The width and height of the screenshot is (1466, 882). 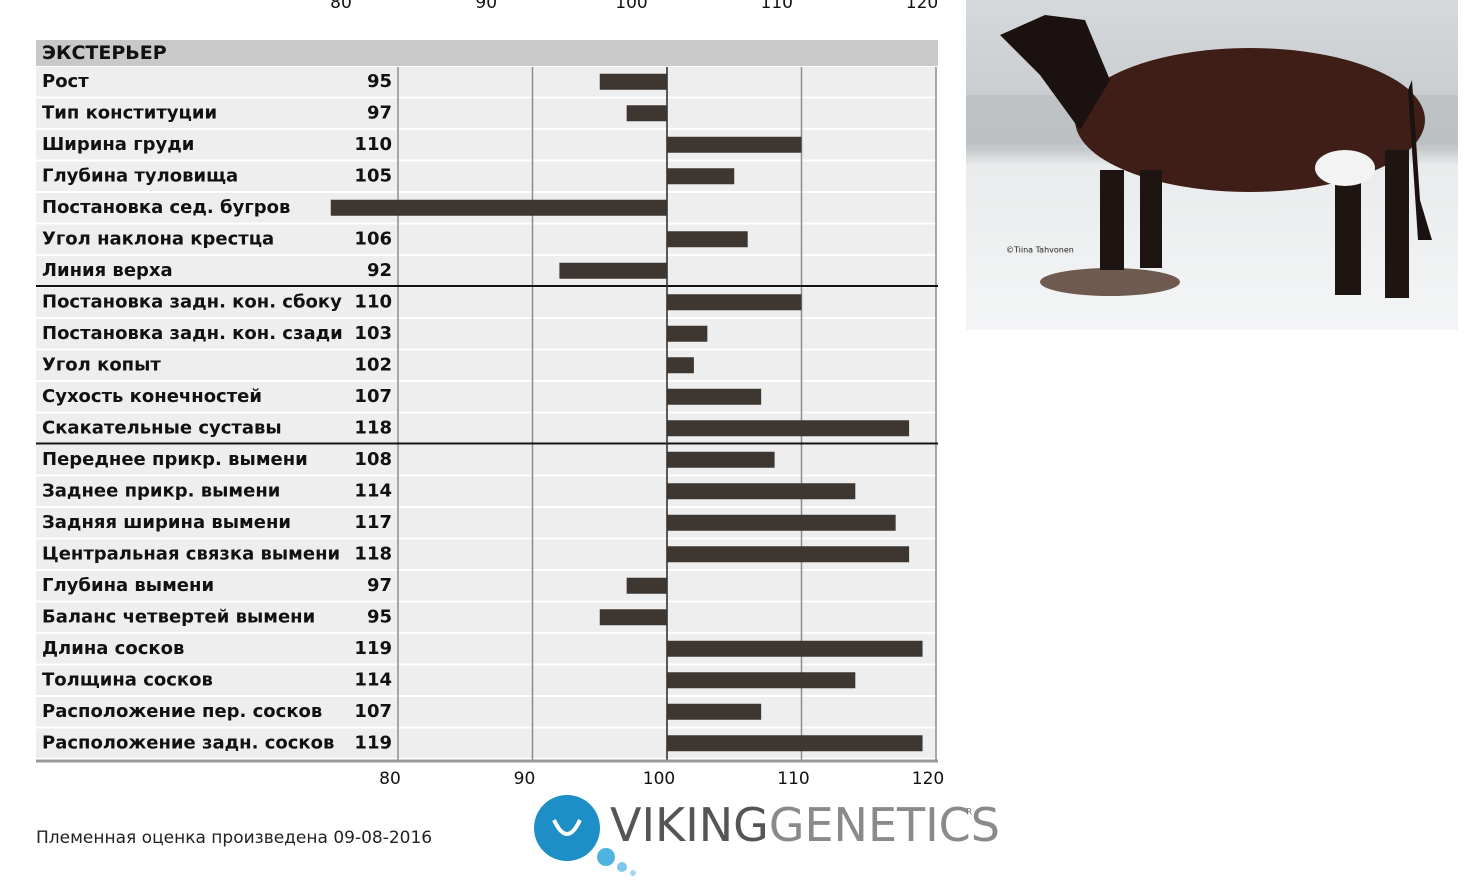 I want to click on row-label: Постановка задн. кон. сбоку, so click(x=192, y=301).